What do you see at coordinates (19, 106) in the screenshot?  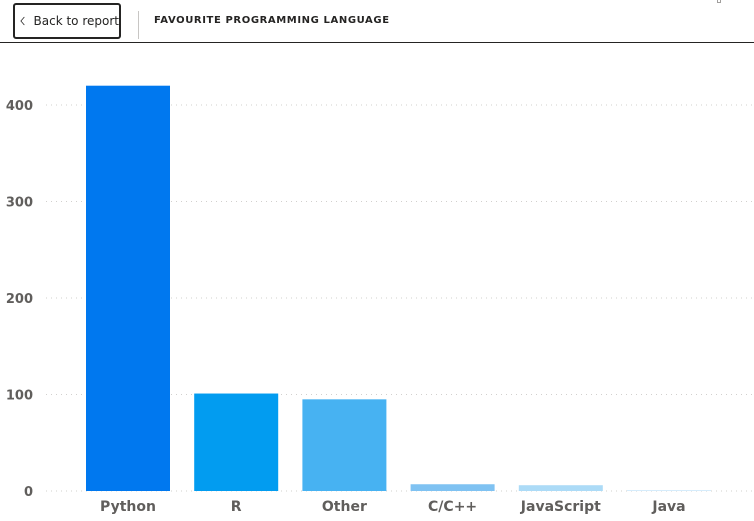 I see `y-tick-label: 400` at bounding box center [19, 106].